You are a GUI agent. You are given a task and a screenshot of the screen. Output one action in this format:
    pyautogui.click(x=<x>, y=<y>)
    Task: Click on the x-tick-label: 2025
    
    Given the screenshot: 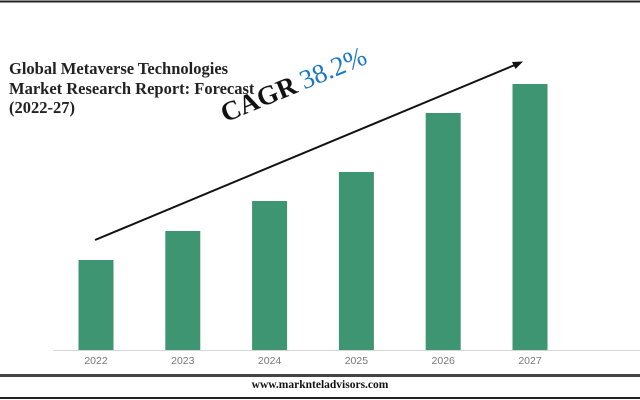 What is the action you would take?
    pyautogui.click(x=357, y=361)
    